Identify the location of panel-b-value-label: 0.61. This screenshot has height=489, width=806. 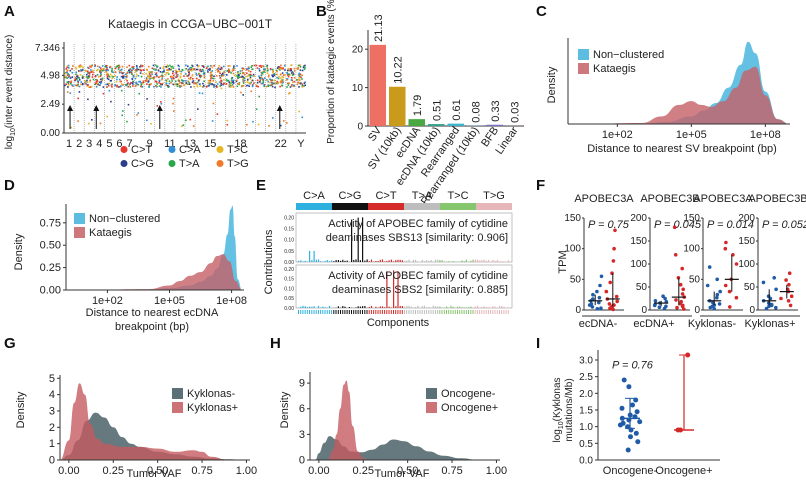
(457, 109).